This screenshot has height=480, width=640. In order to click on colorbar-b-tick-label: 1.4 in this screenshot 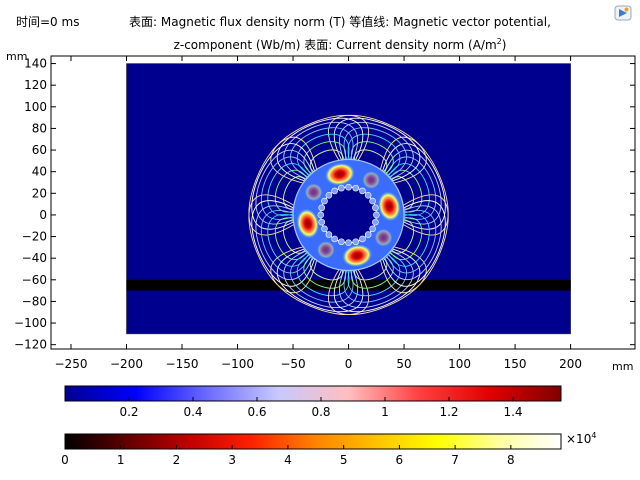, I will do `click(512, 412)`.